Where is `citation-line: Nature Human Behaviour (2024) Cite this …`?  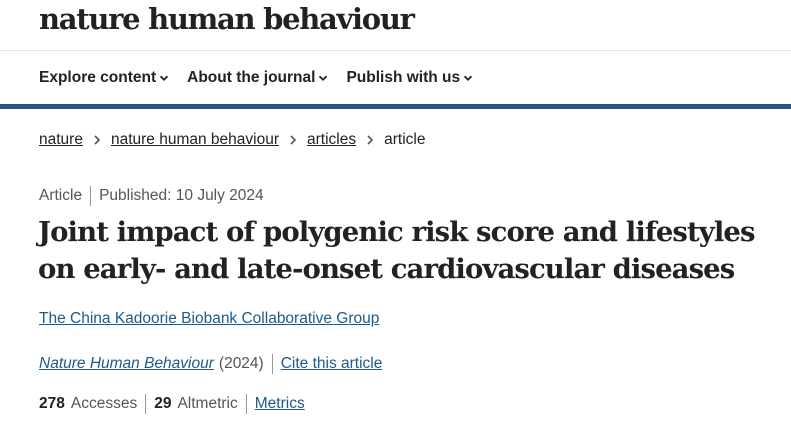 citation-line: Nature Human Behaviour (2024) Cite this … is located at coordinates (210, 364).